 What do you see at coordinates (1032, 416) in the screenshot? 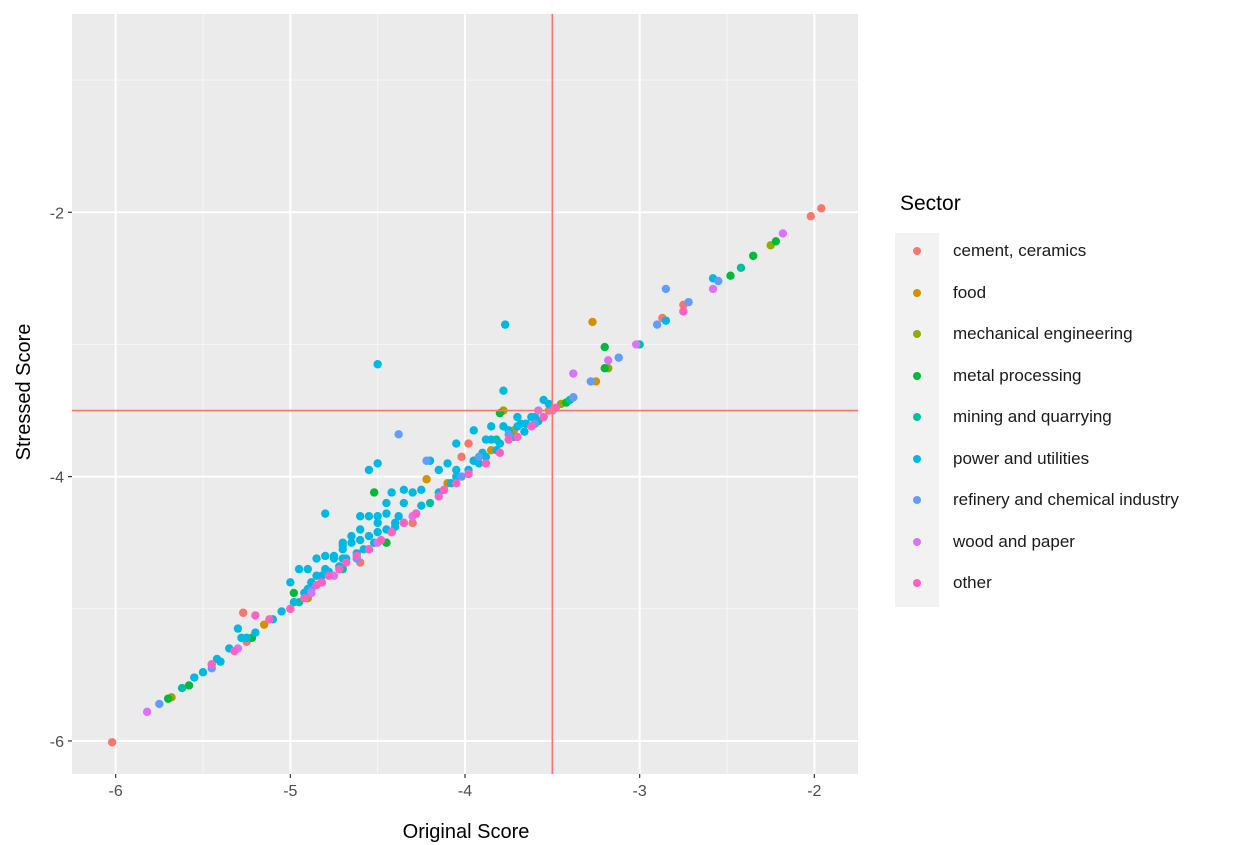
I see `legend-label: mining and quarrying` at bounding box center [1032, 416].